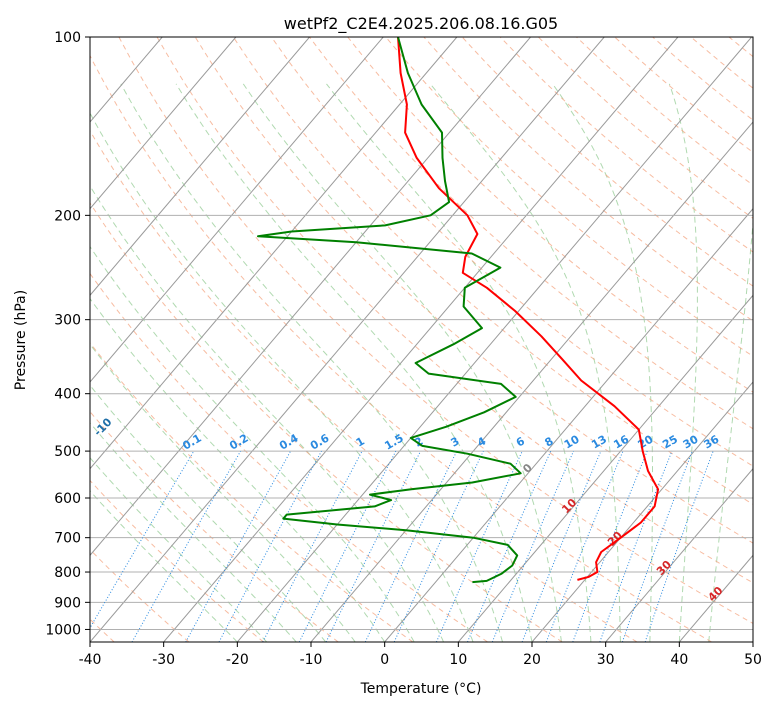 The width and height of the screenshot is (775, 708). What do you see at coordinates (67, 216) in the screenshot?
I see `y-tick-label: 200` at bounding box center [67, 216].